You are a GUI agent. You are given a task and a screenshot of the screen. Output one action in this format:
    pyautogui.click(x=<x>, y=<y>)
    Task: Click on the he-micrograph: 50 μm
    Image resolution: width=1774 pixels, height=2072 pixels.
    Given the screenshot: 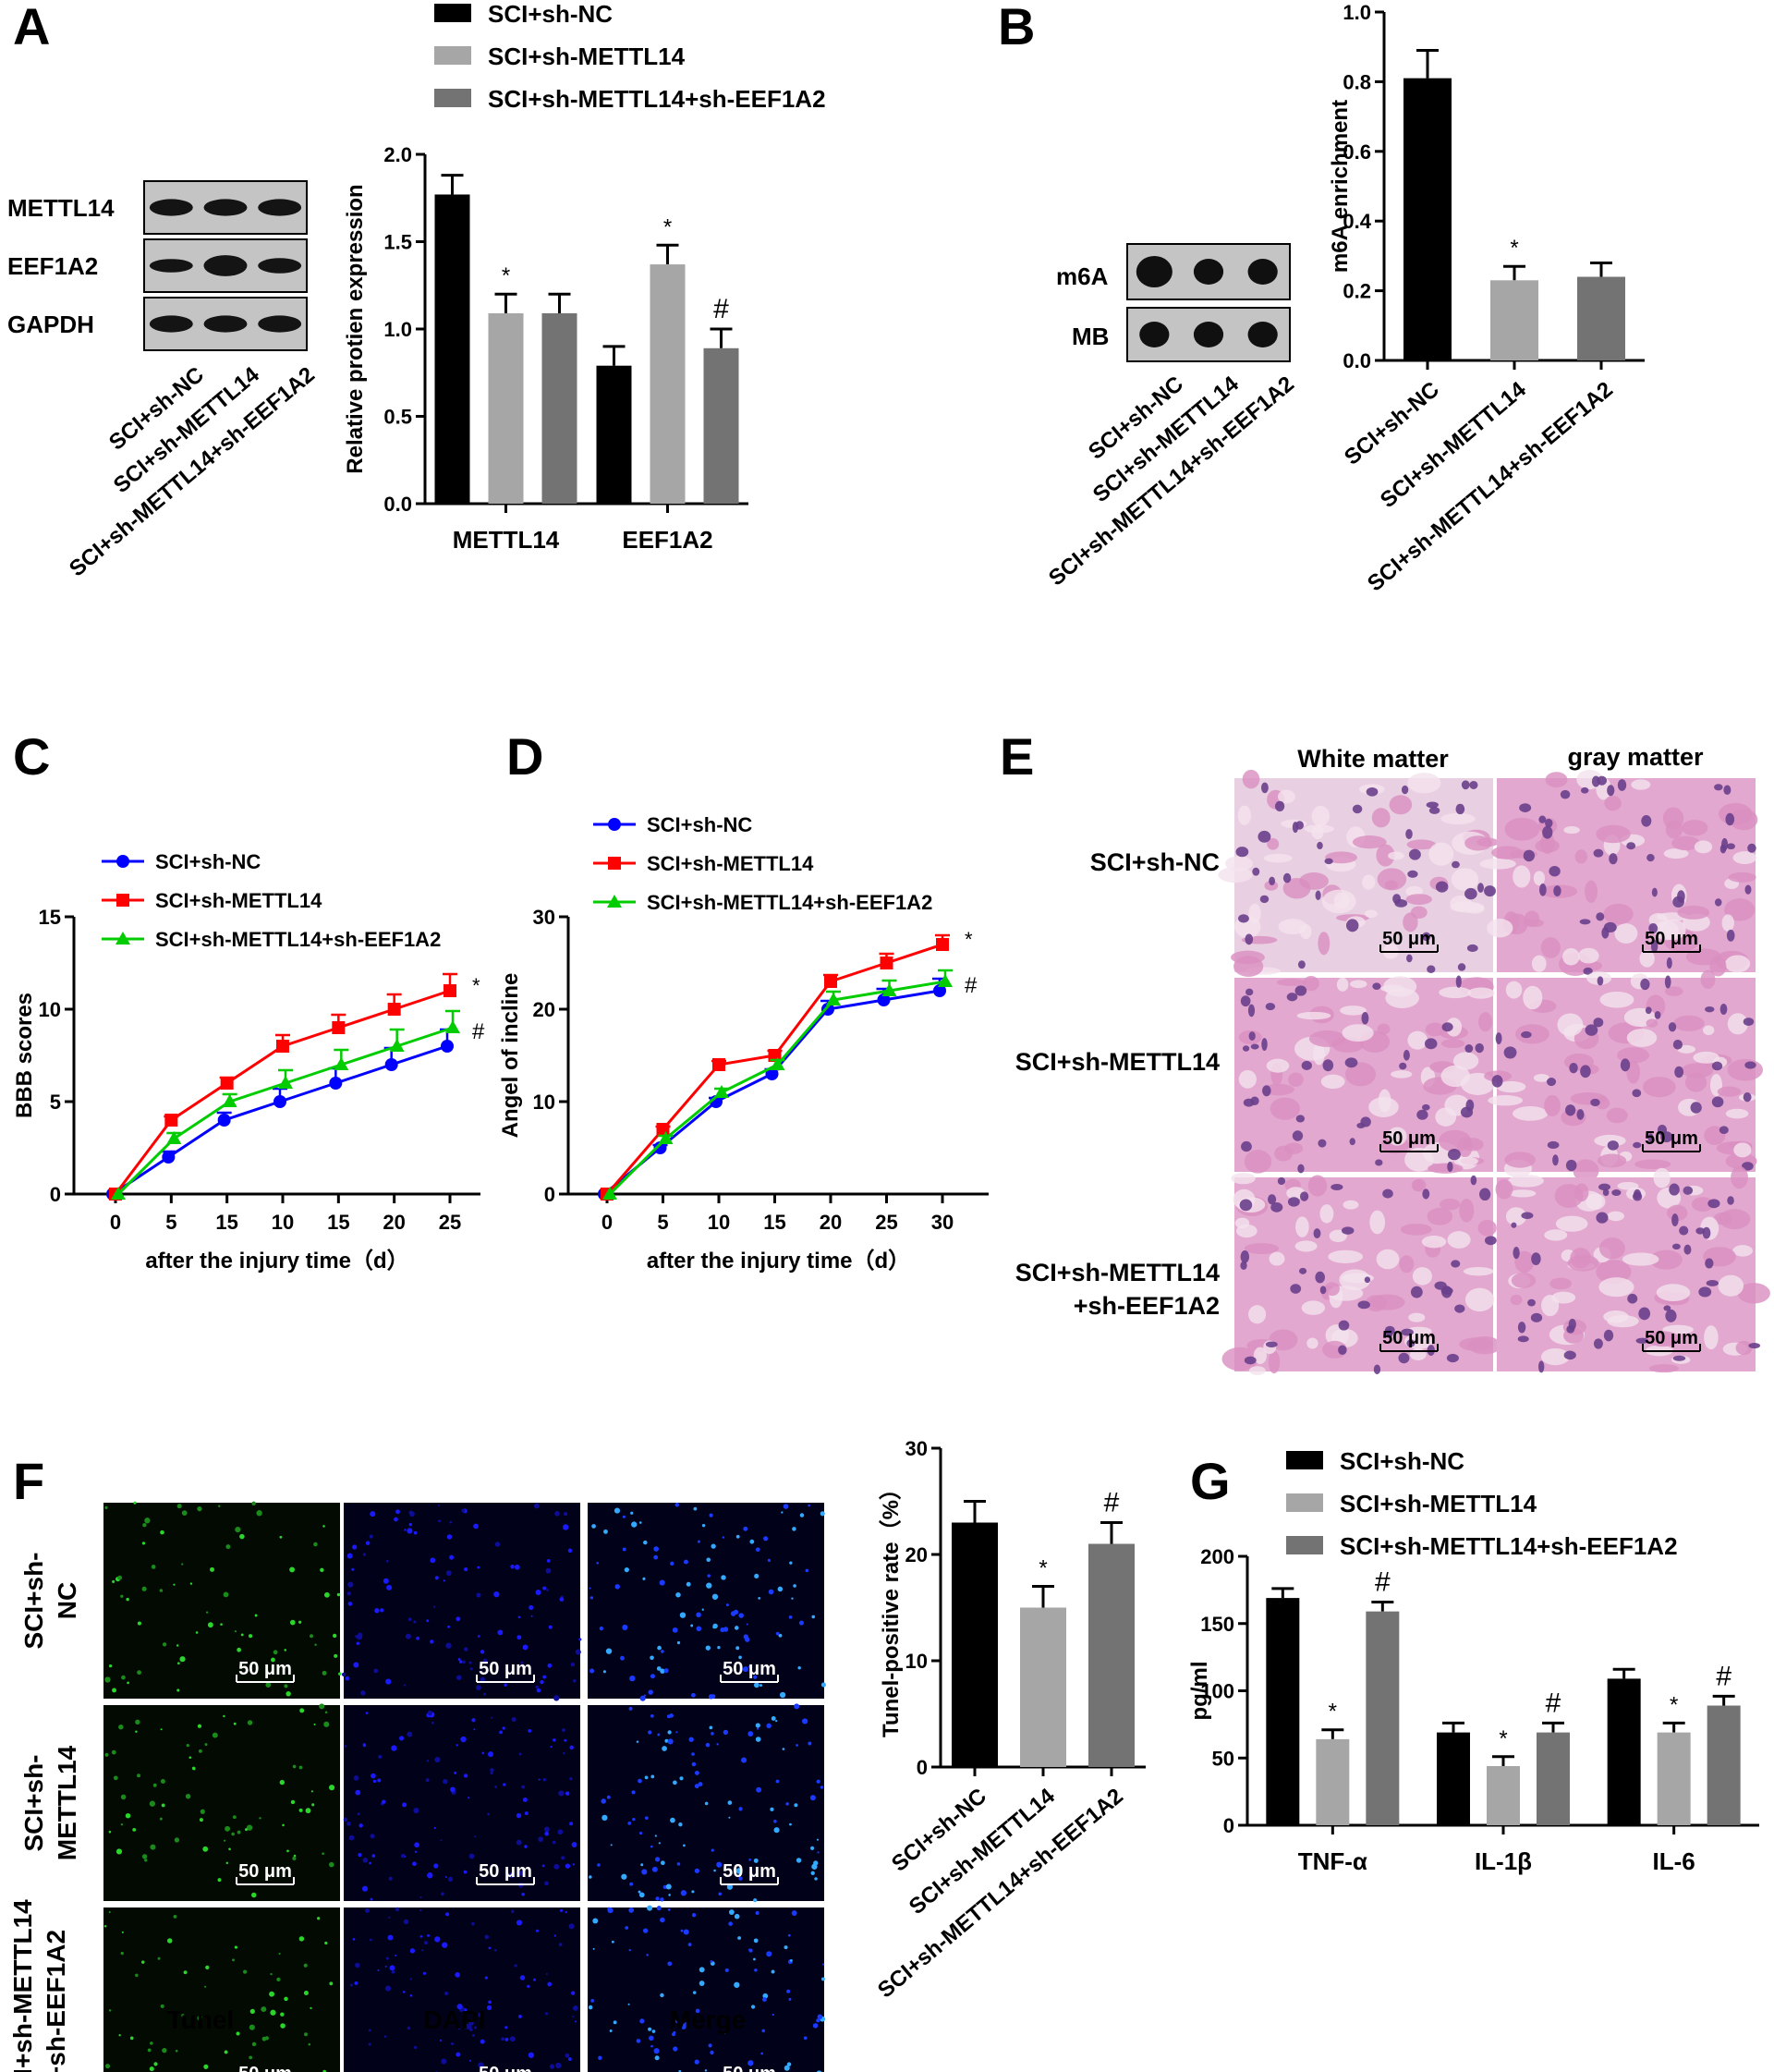 What is the action you would take?
    pyautogui.click(x=1624, y=1076)
    